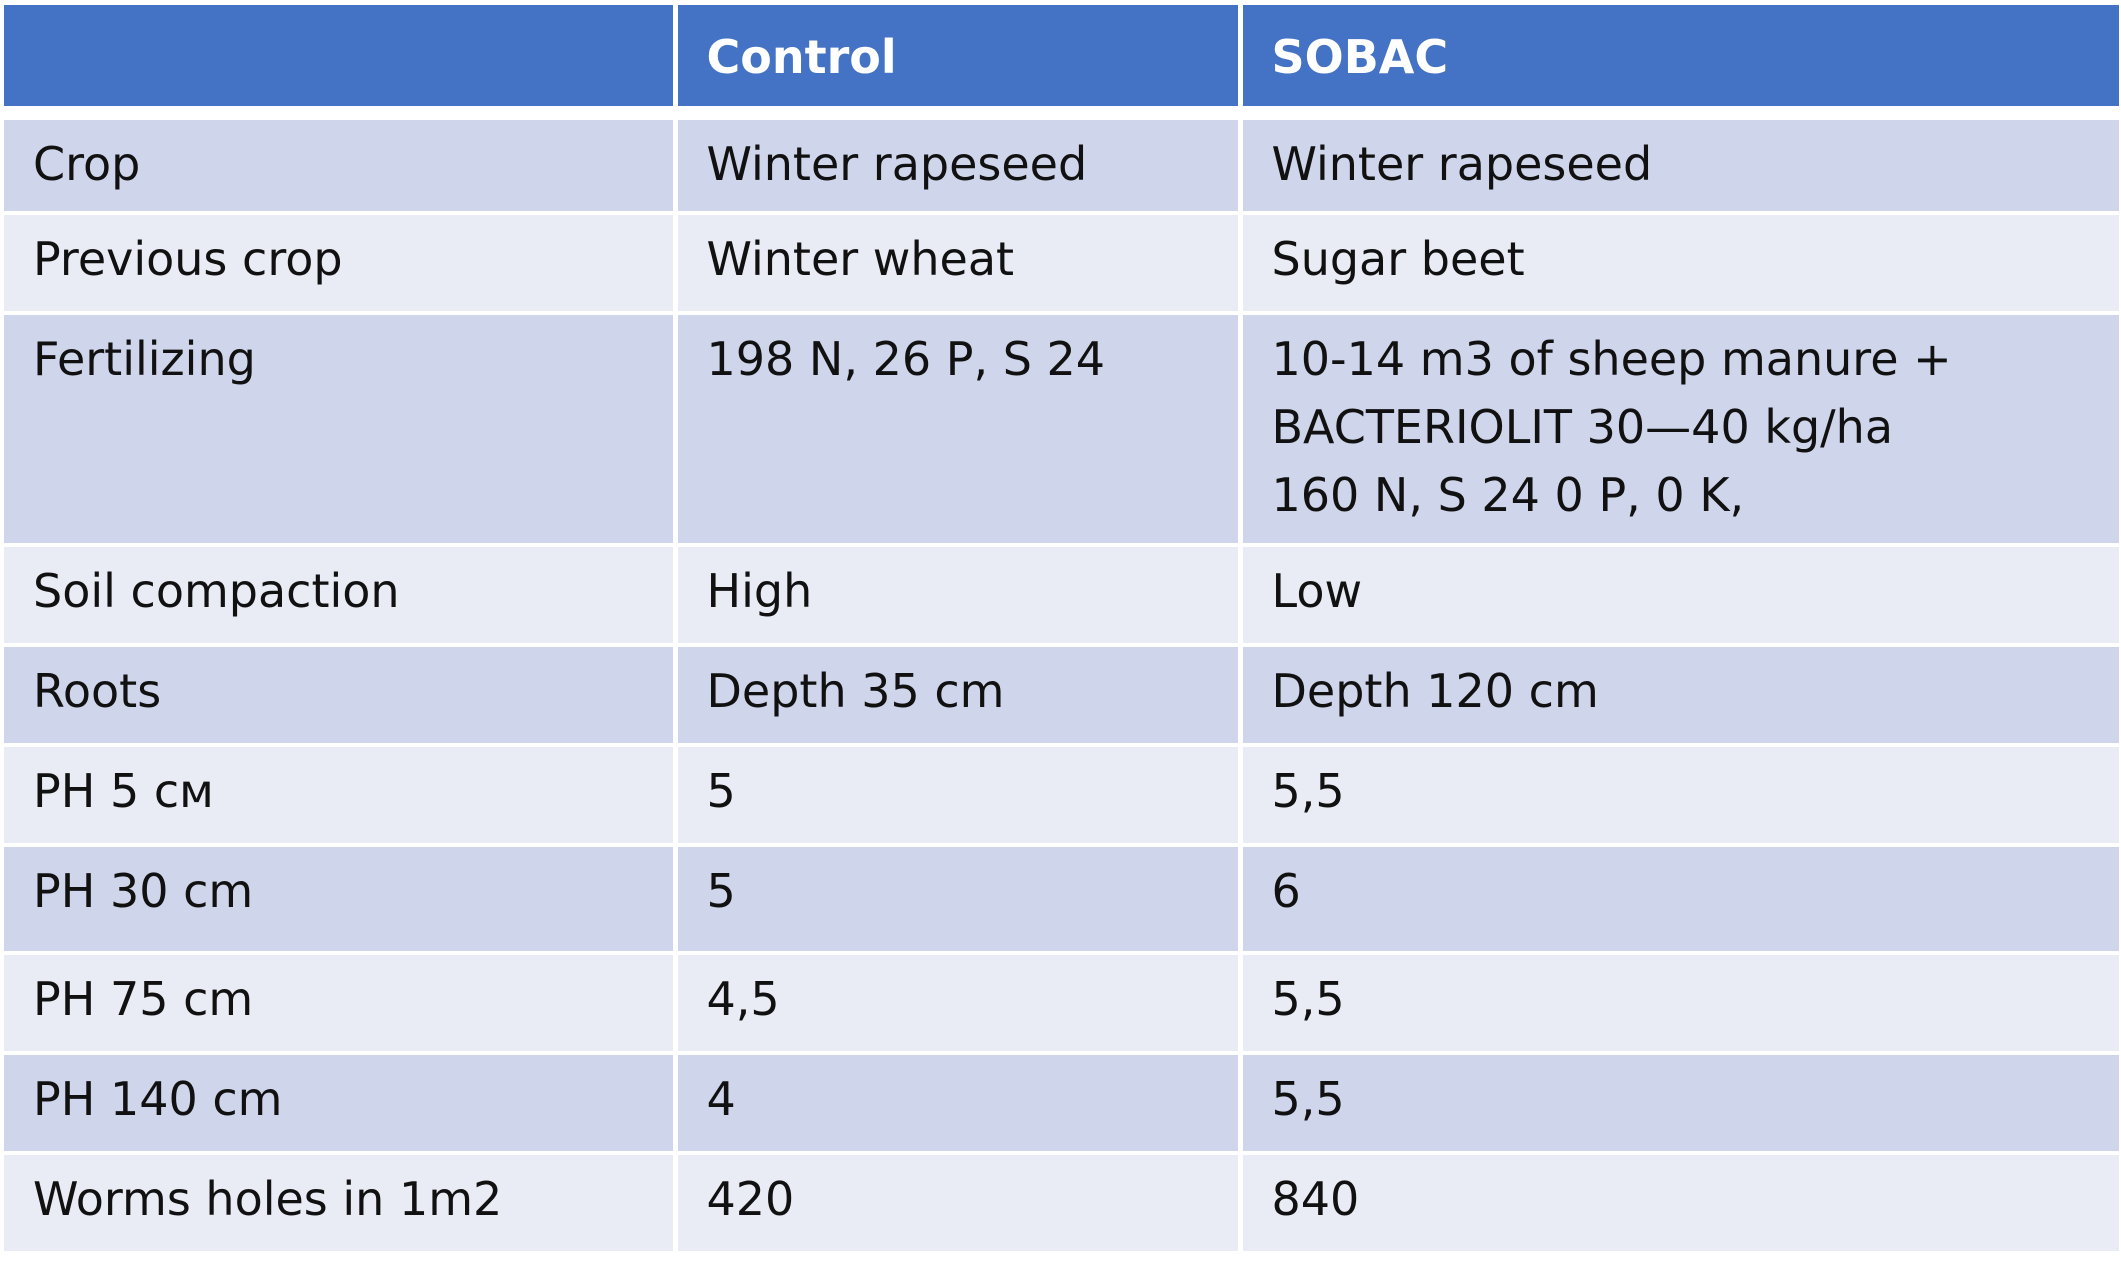  Describe the element at coordinates (341, 62) in the screenshot. I see `header-cell-empty` at that location.